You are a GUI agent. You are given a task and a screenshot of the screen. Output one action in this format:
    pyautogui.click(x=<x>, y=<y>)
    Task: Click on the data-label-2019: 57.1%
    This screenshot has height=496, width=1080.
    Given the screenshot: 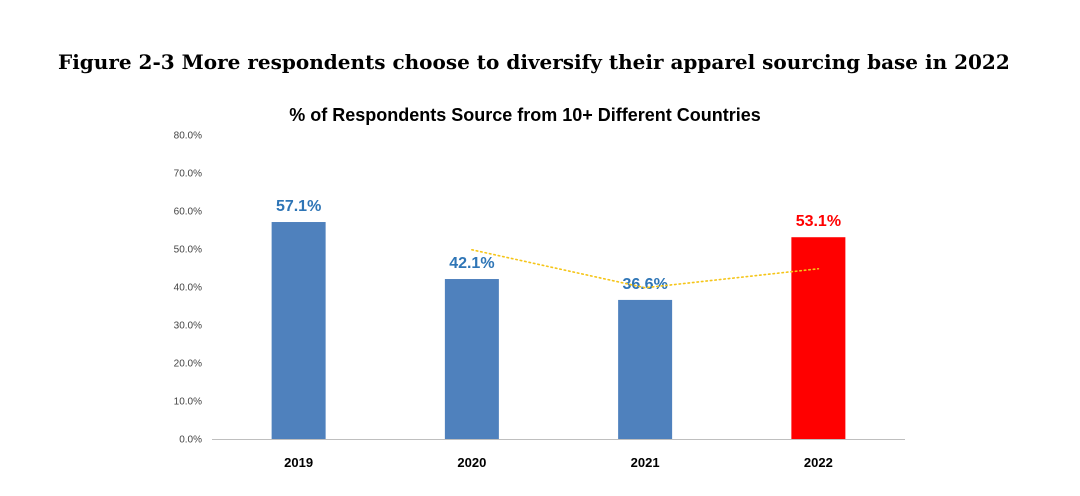 What is the action you would take?
    pyautogui.click(x=298, y=206)
    